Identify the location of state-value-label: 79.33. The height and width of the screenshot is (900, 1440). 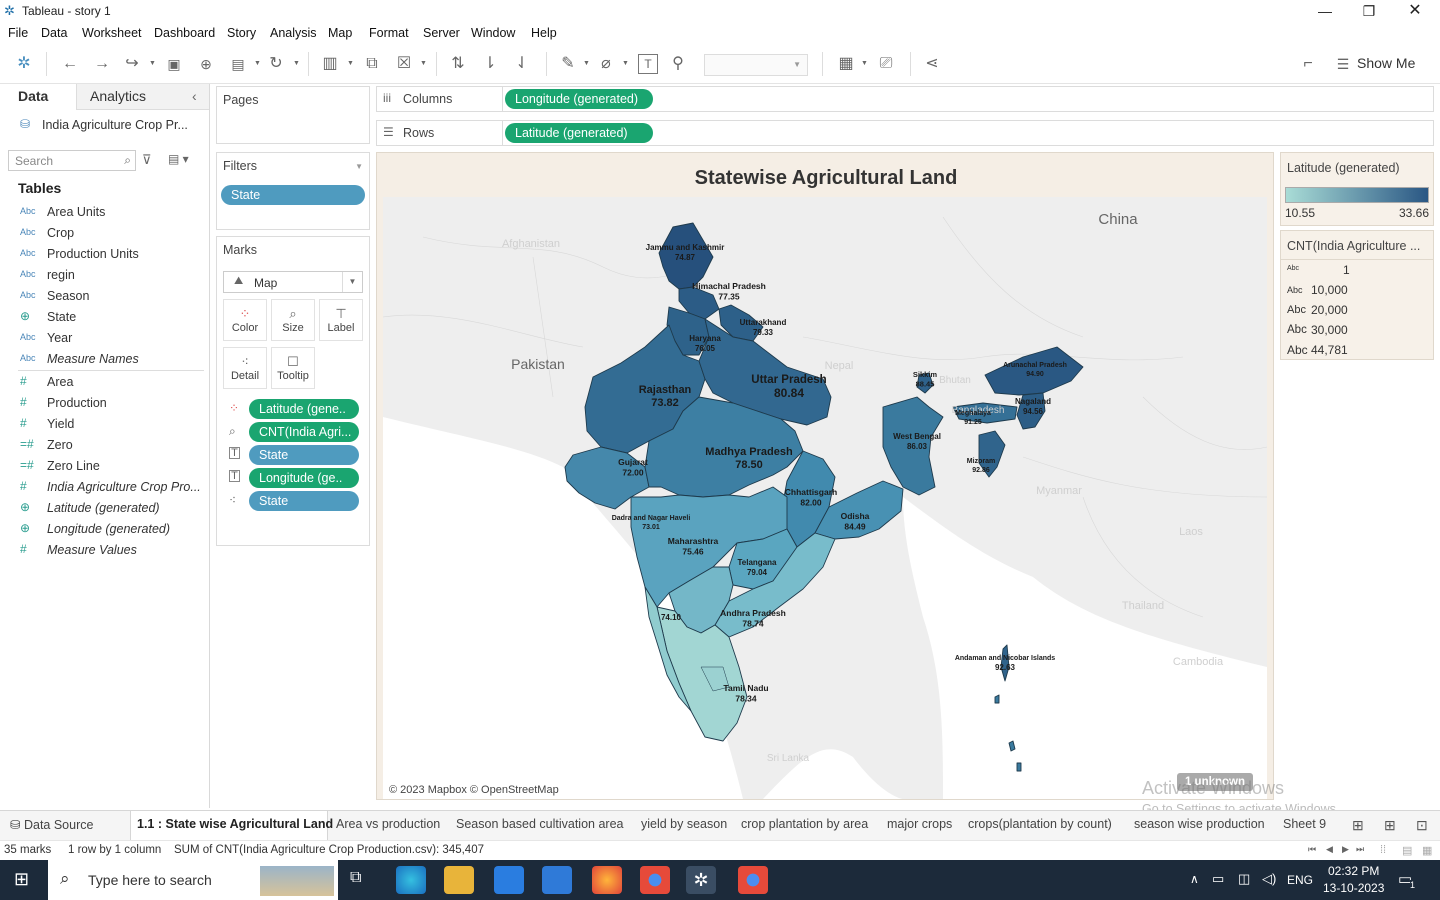
(763, 332).